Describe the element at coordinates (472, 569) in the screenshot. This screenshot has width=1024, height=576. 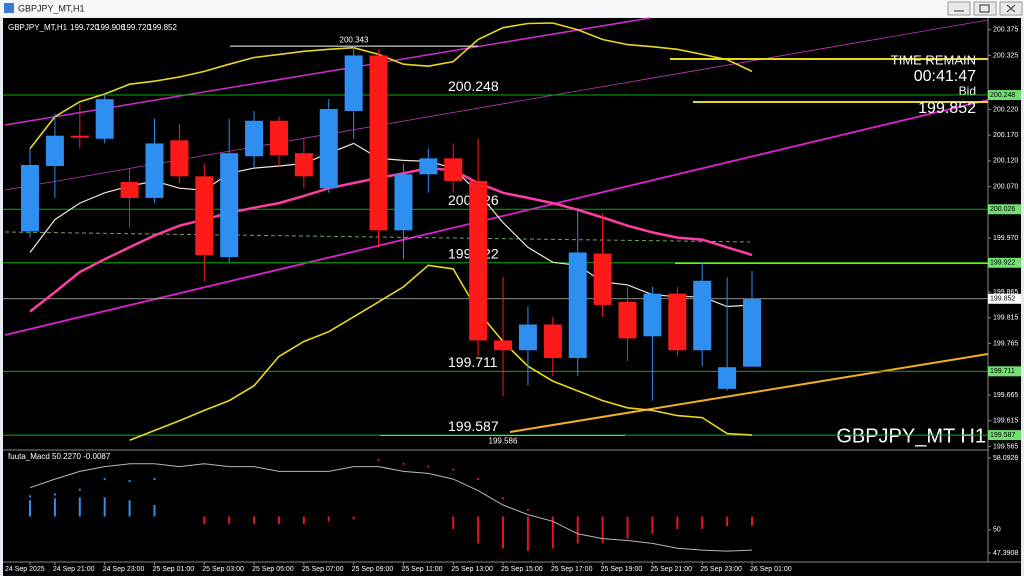
I see `x-tick-label: 25 Sep 13:00` at that location.